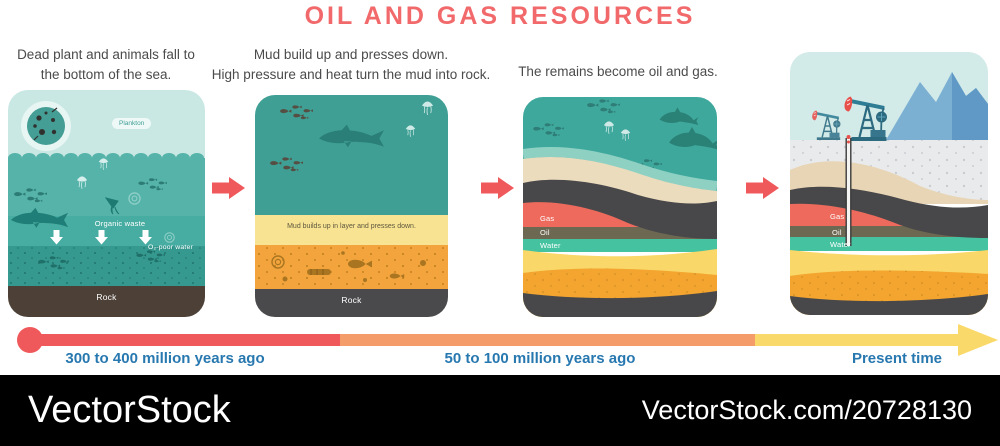  What do you see at coordinates (120, 223) in the screenshot?
I see `organic-waste-label: Organic waste` at bounding box center [120, 223].